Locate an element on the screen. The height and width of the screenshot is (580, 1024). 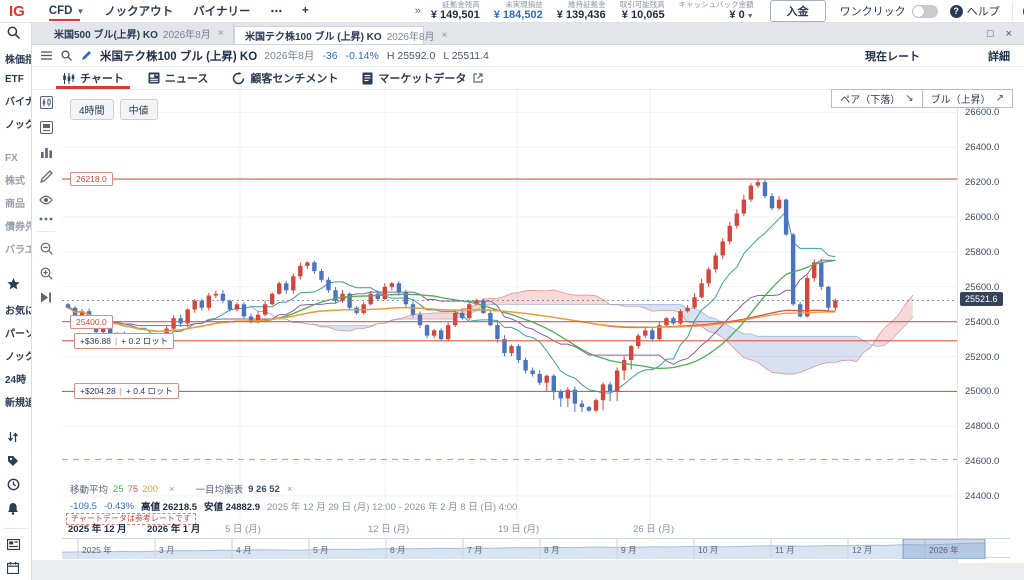
news-icon is located at coordinates (15, 546).